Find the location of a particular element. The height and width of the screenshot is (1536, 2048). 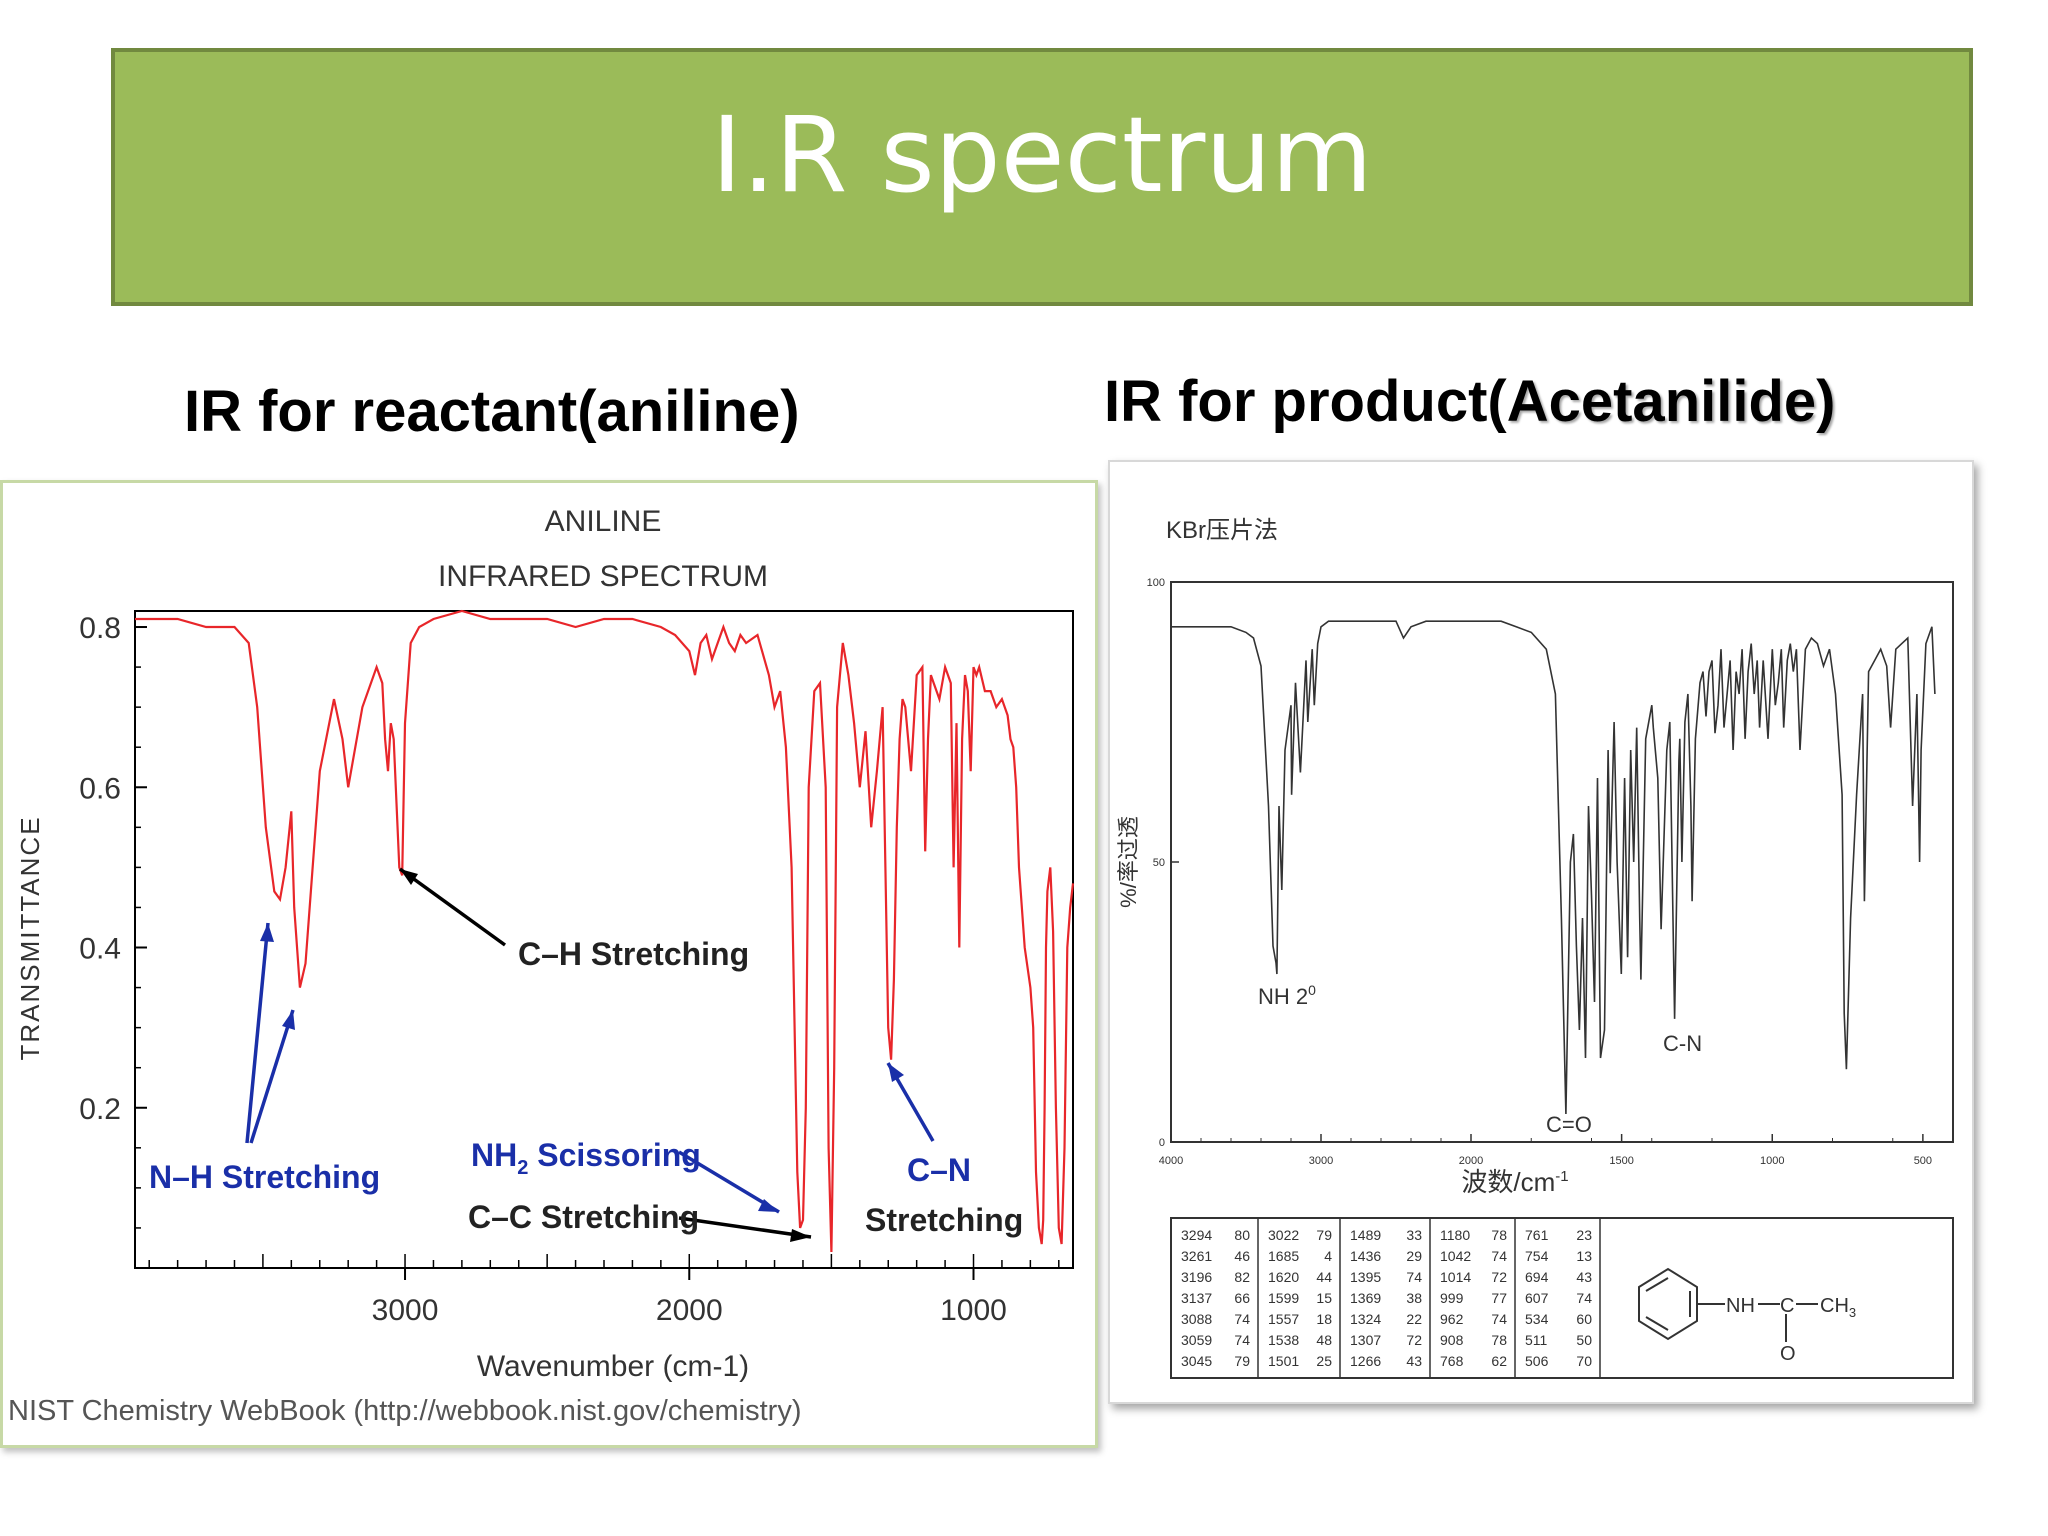

peak-wavenumber: 1266 is located at coordinates (1365, 1361).